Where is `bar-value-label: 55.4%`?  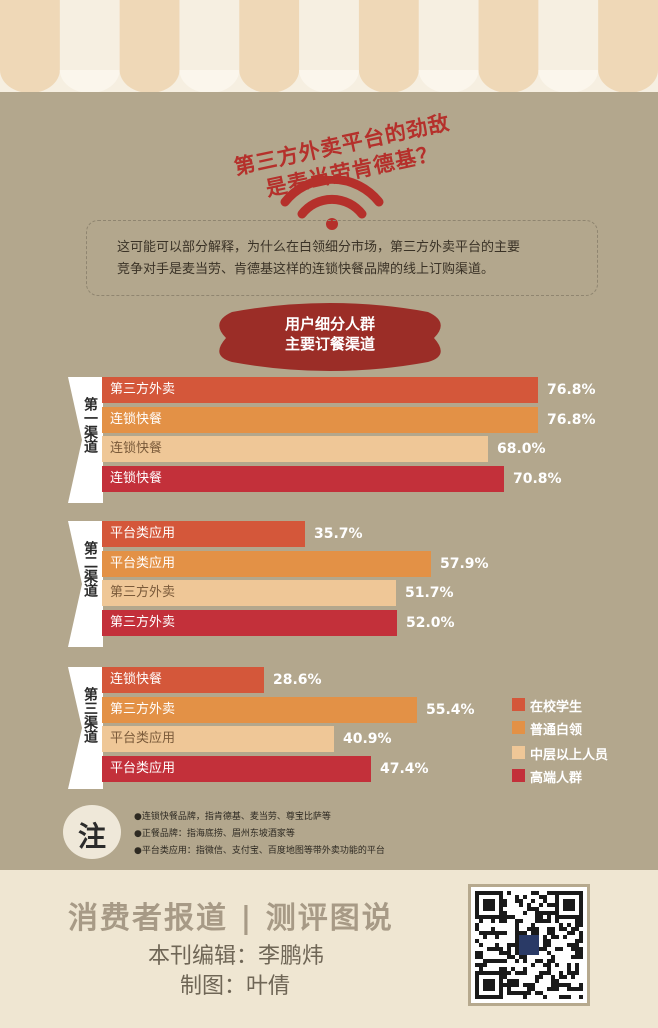
bar-value-label: 55.4% is located at coordinates (450, 709).